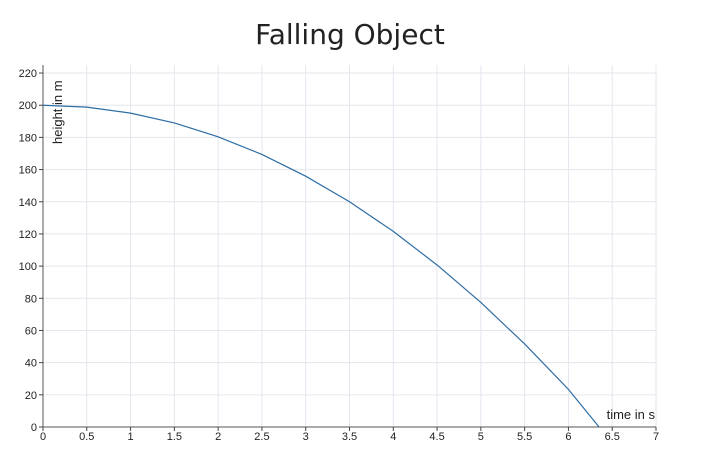 The height and width of the screenshot is (466, 705). I want to click on x-tick: 3.5, so click(349, 435).